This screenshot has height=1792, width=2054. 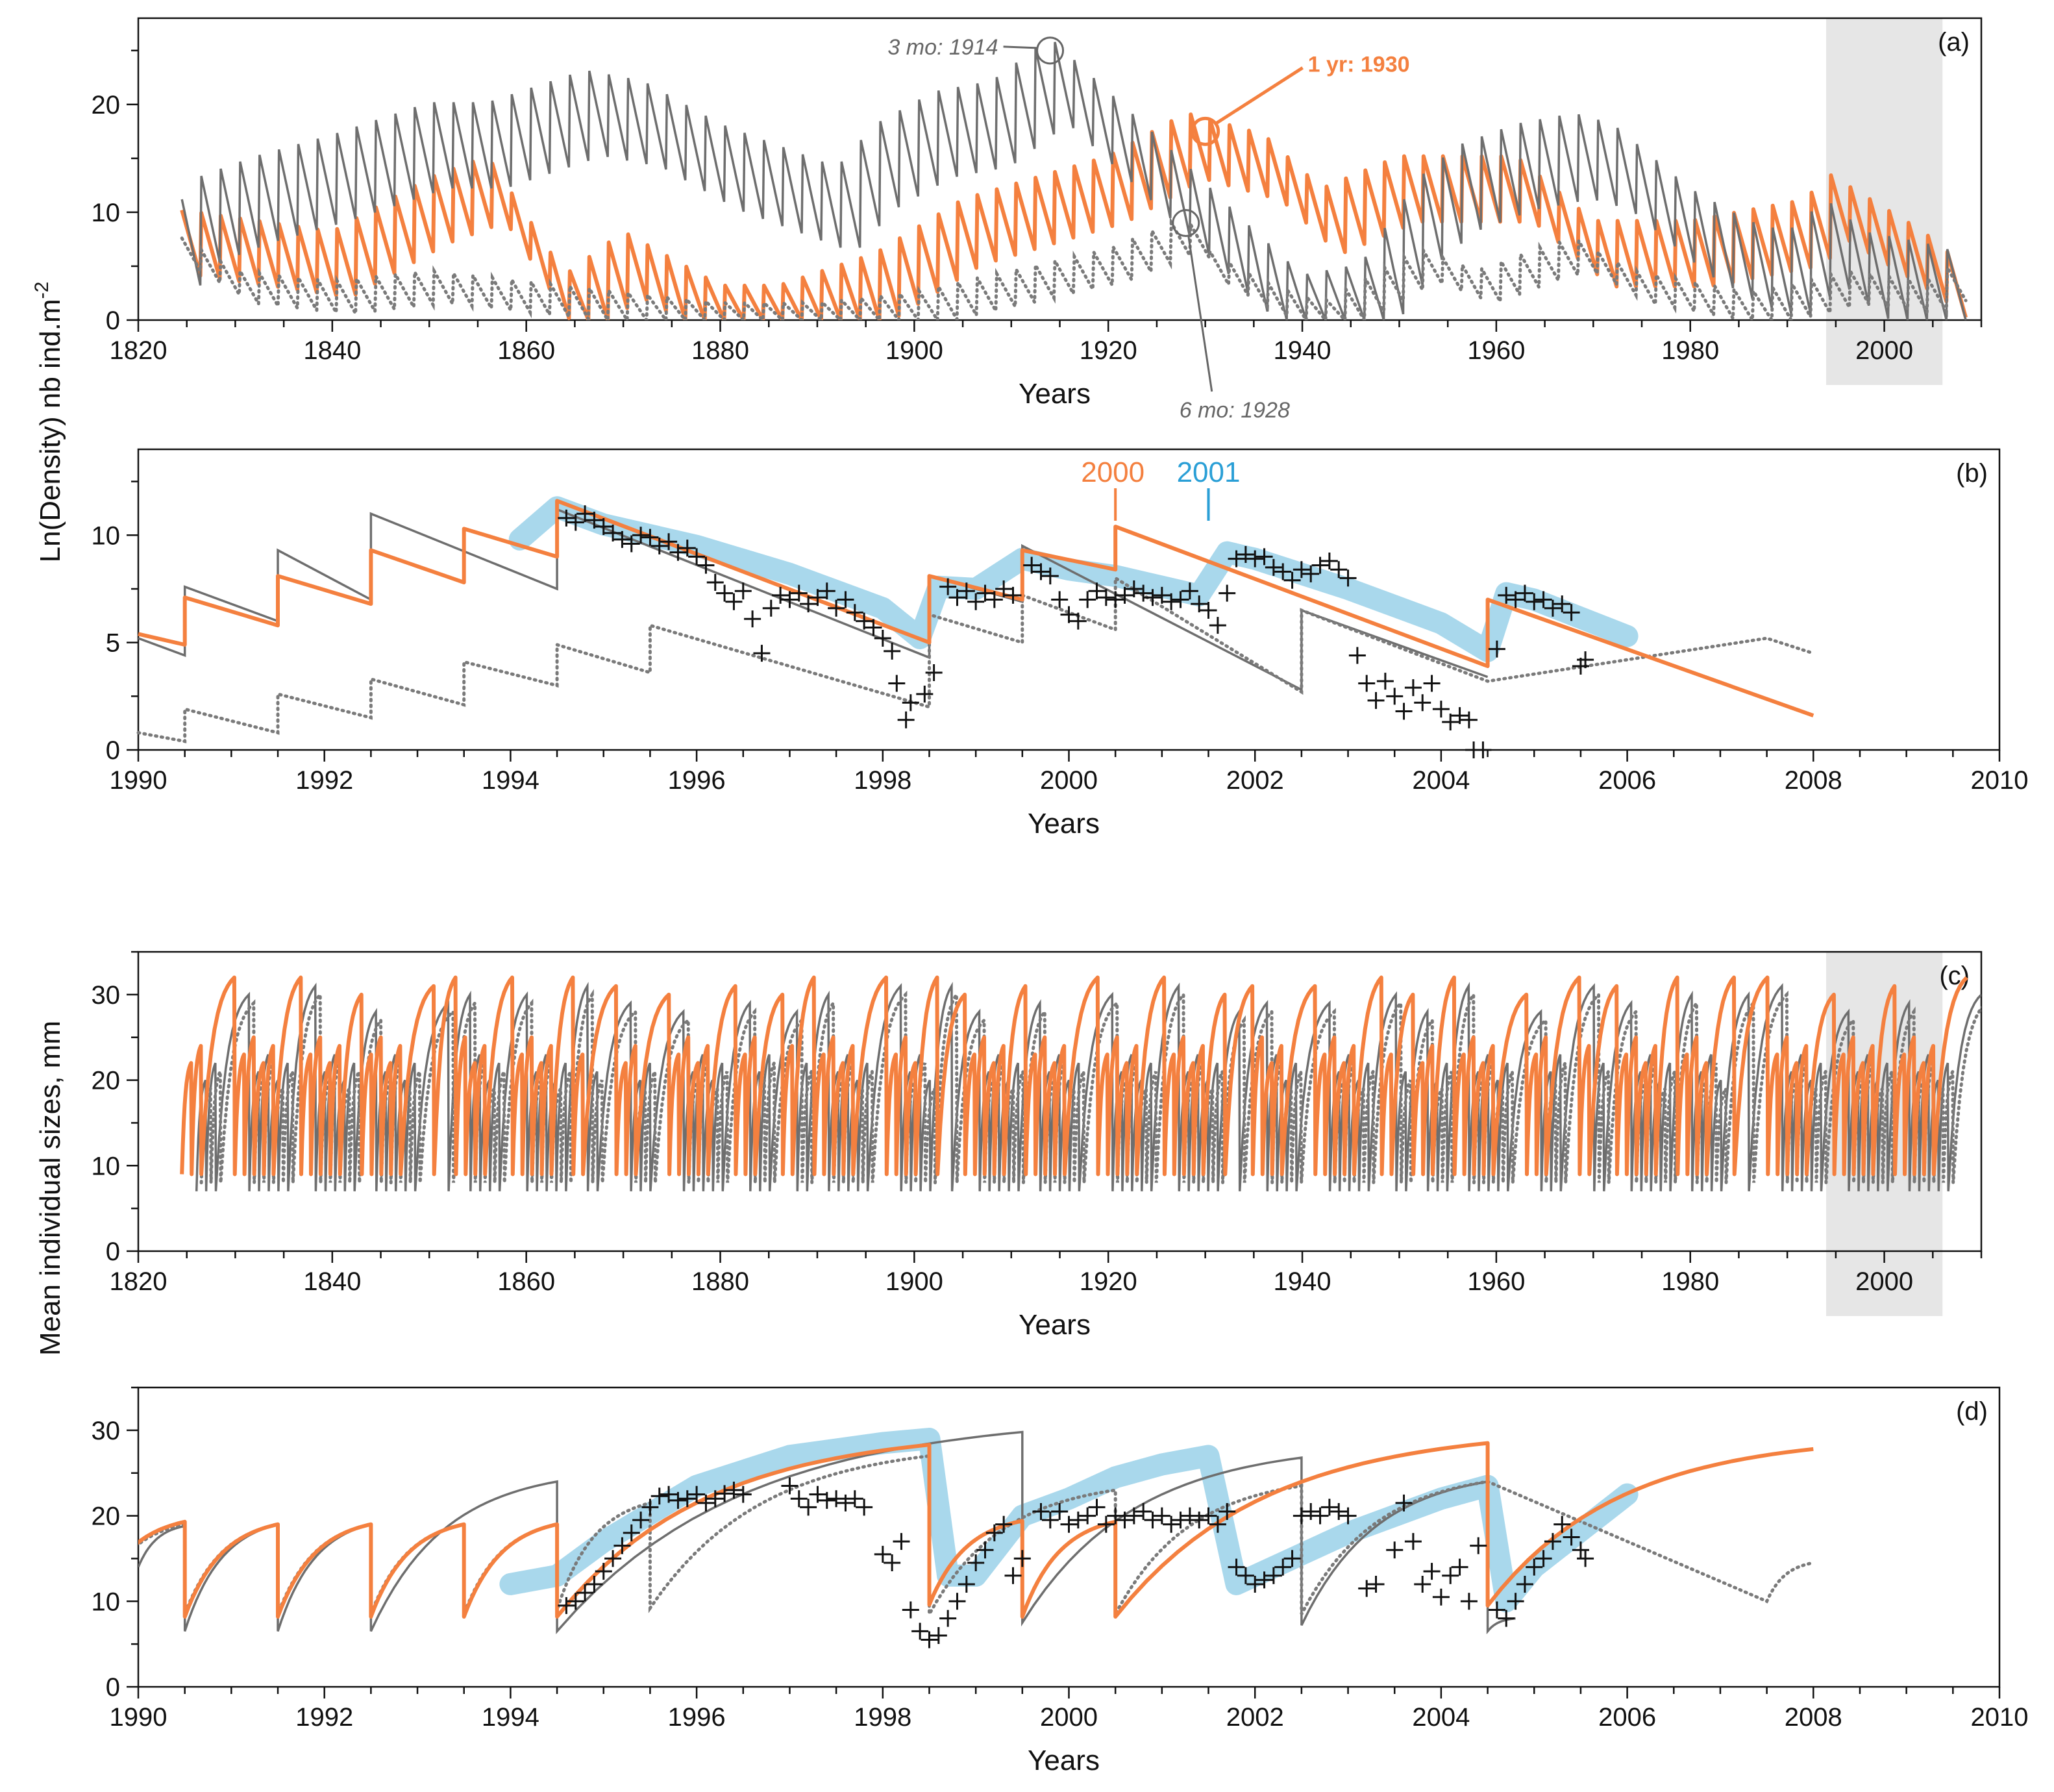 What do you see at coordinates (1074, 216) in the screenshot?
I see `series-line-1-yr` at bounding box center [1074, 216].